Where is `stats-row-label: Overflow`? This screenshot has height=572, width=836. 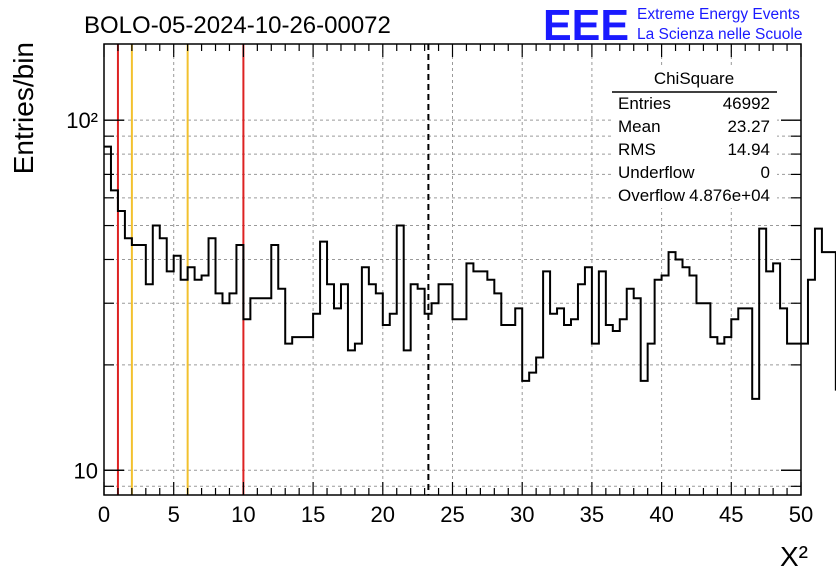 stats-row-label: Overflow is located at coordinates (652, 195).